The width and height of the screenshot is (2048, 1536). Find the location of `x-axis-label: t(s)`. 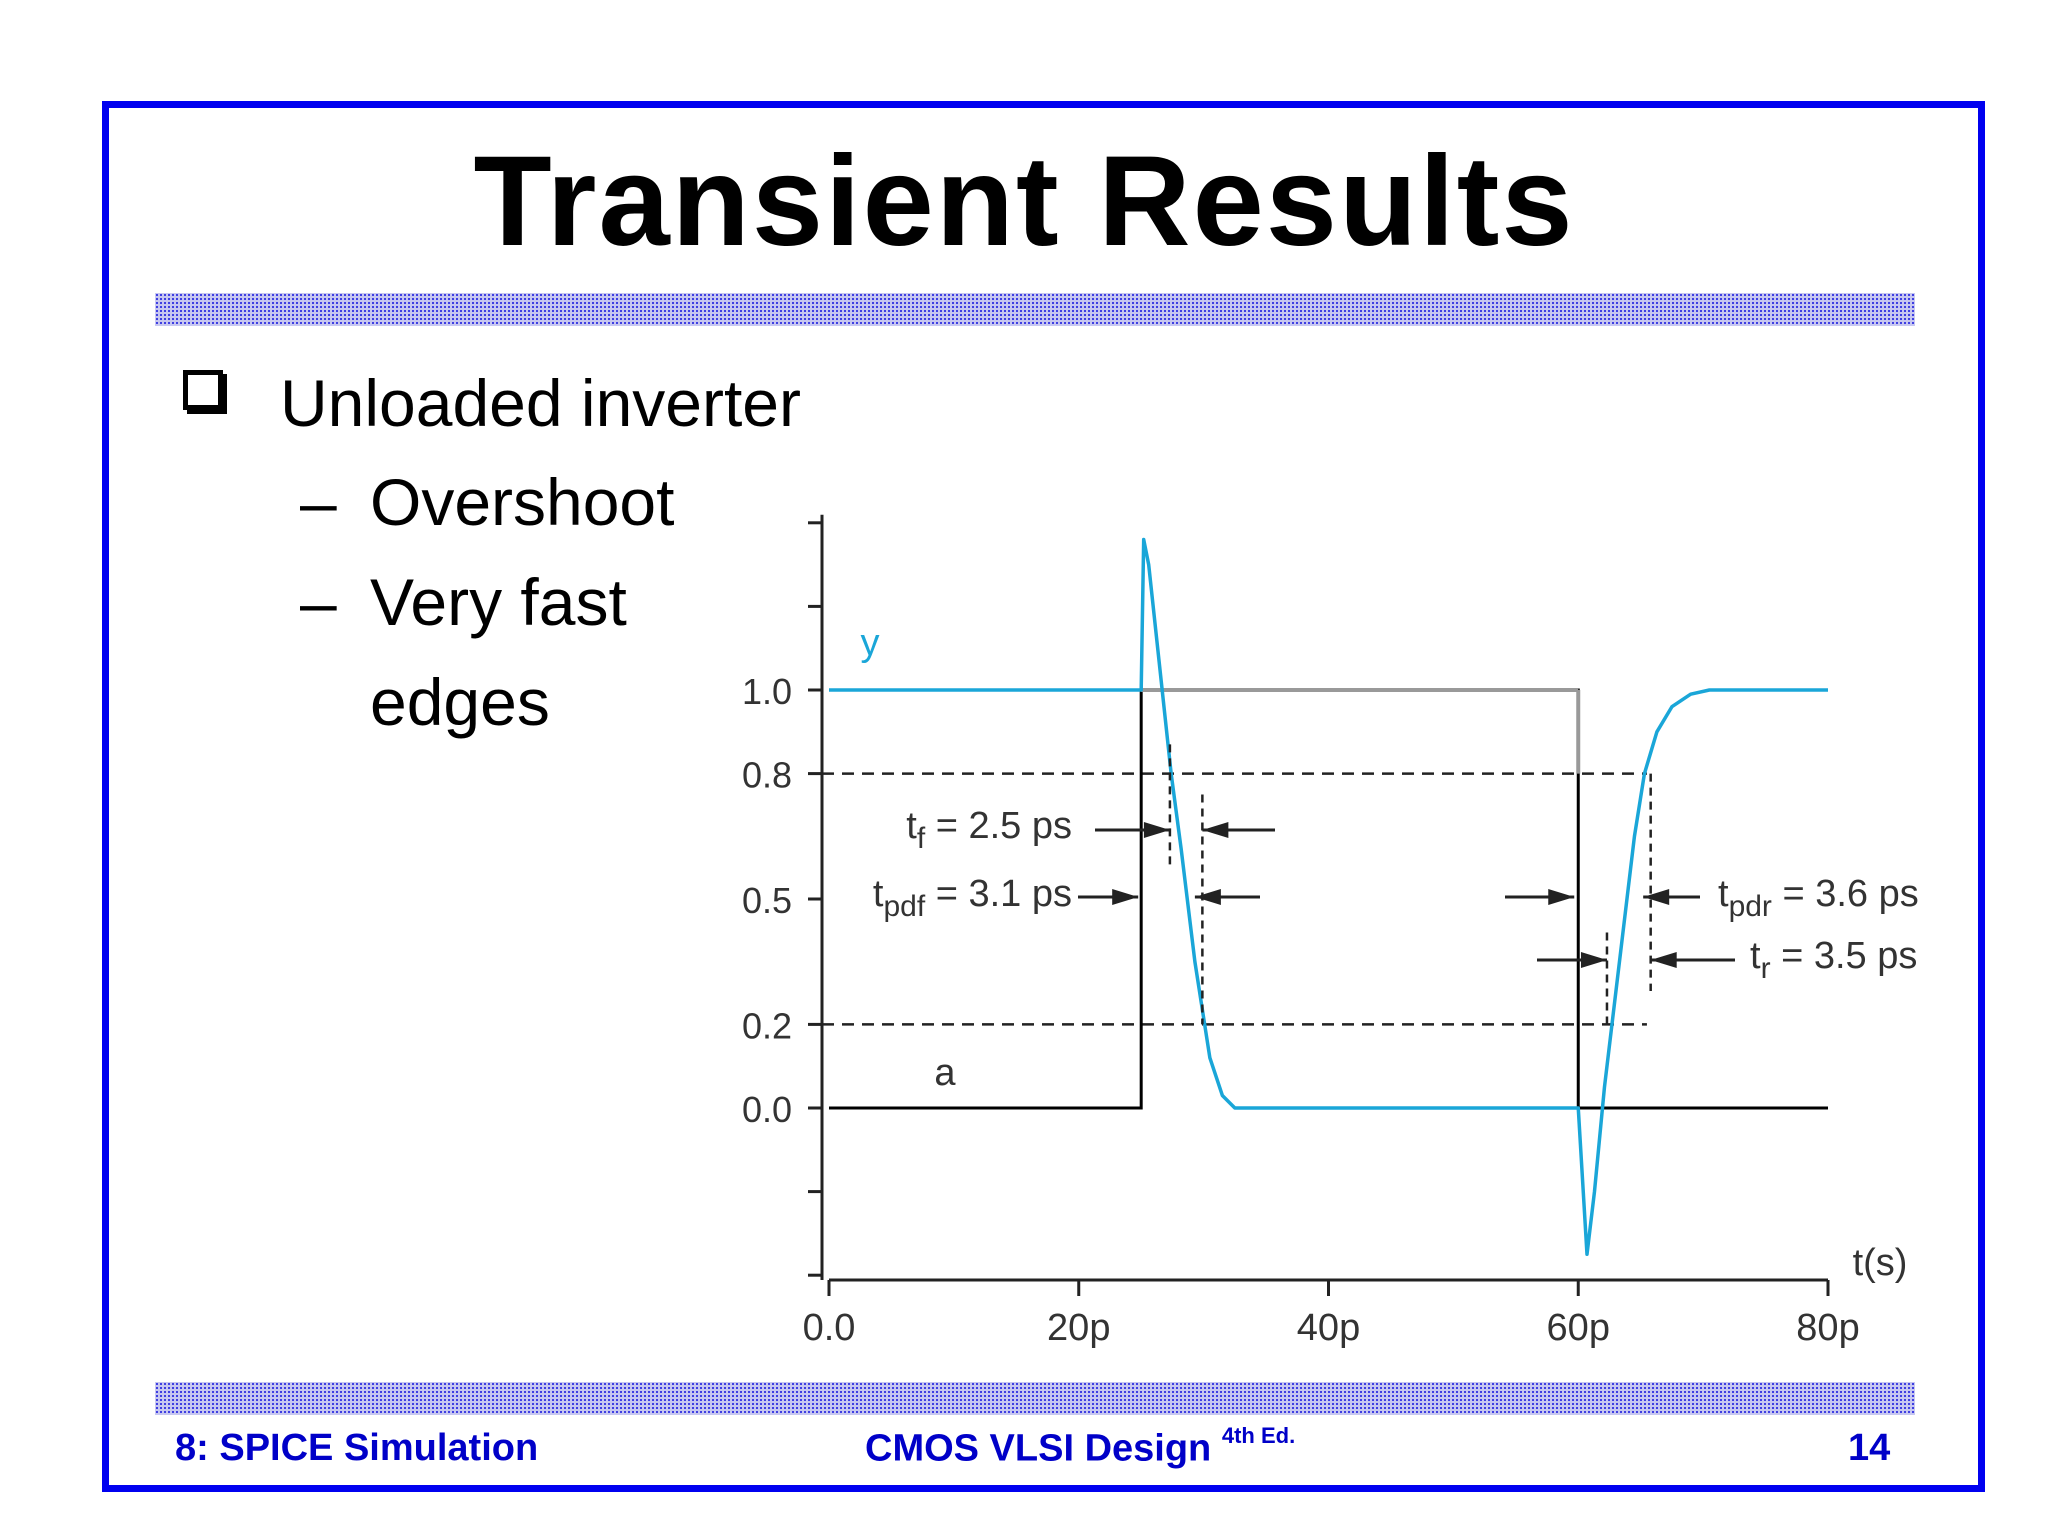

x-axis-label: t(s) is located at coordinates (1880, 1263).